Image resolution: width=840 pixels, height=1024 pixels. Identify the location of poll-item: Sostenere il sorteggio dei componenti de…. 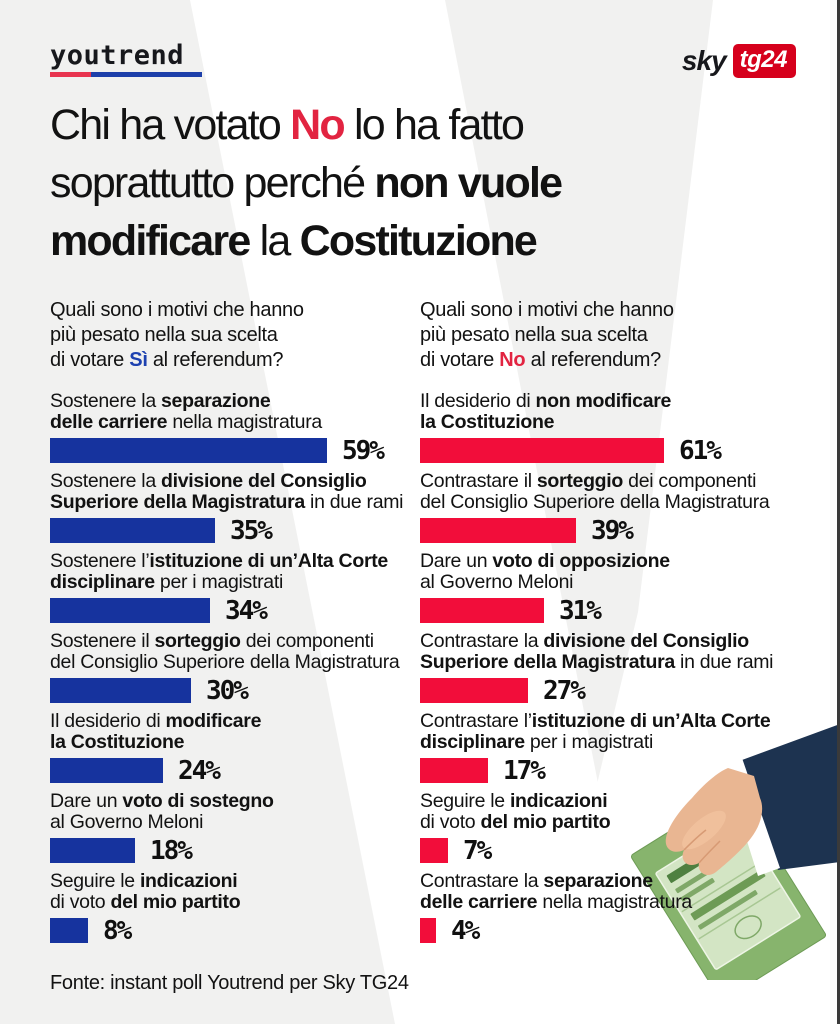
(230, 668).